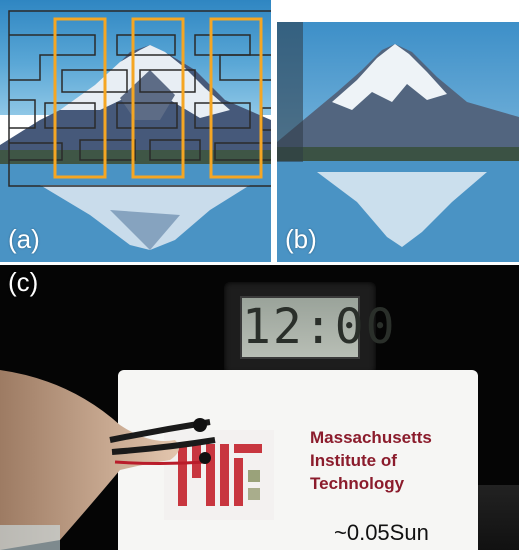 The image size is (519, 550). Describe the element at coordinates (108, 460) in the screenshot. I see `hand-holding-device` at that location.